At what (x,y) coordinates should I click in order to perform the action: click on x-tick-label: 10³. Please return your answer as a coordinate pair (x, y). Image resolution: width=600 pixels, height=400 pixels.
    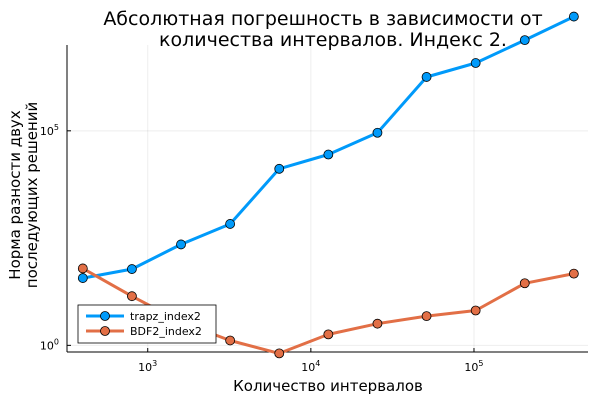
    Looking at the image, I should click on (147, 366).